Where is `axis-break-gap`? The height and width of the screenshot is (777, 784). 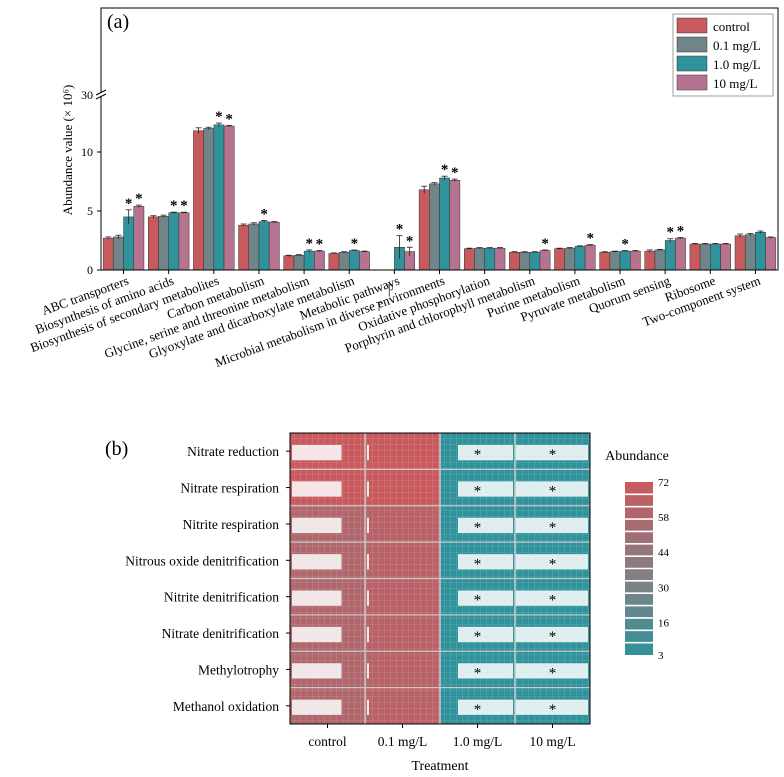
axis-break-gap is located at coordinates (101, 94).